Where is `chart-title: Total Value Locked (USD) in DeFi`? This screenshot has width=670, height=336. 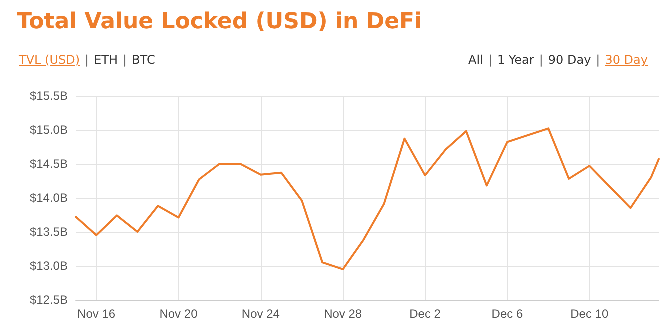 chart-title: Total Value Locked (USD) in DeFi is located at coordinates (219, 22).